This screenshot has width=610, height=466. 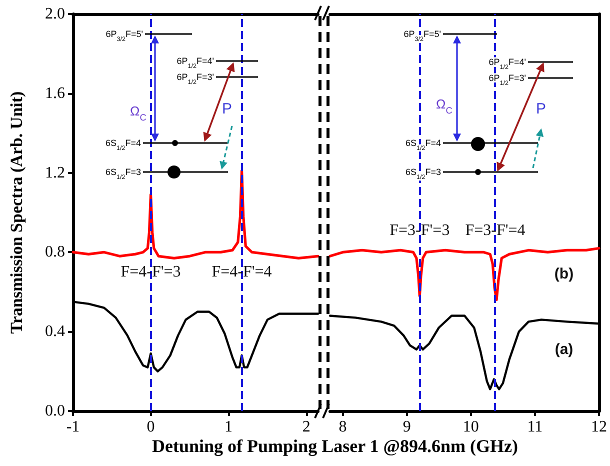 What do you see at coordinates (420, 230) in the screenshot?
I see `annotation: F=3-F'=3` at bounding box center [420, 230].